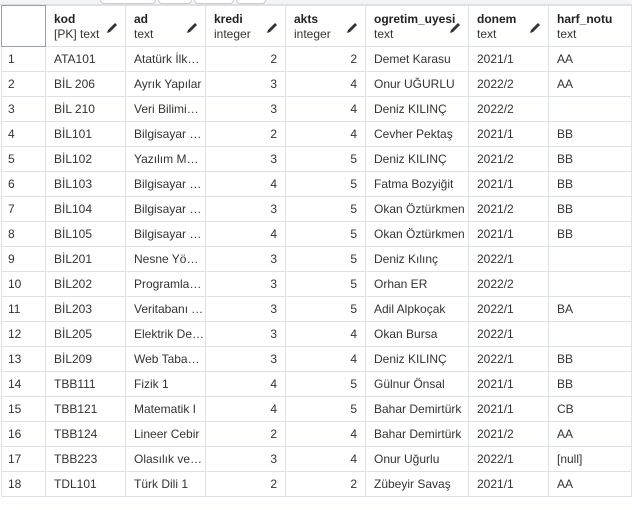  I want to click on column-header-ad: ad text, so click(165, 26).